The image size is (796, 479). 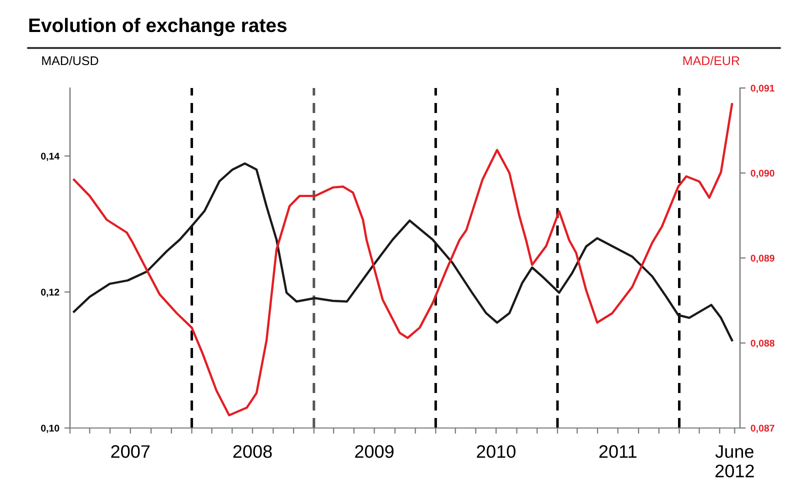 What do you see at coordinates (762, 174) in the screenshot?
I see `y2-tick-label: 0,090` at bounding box center [762, 174].